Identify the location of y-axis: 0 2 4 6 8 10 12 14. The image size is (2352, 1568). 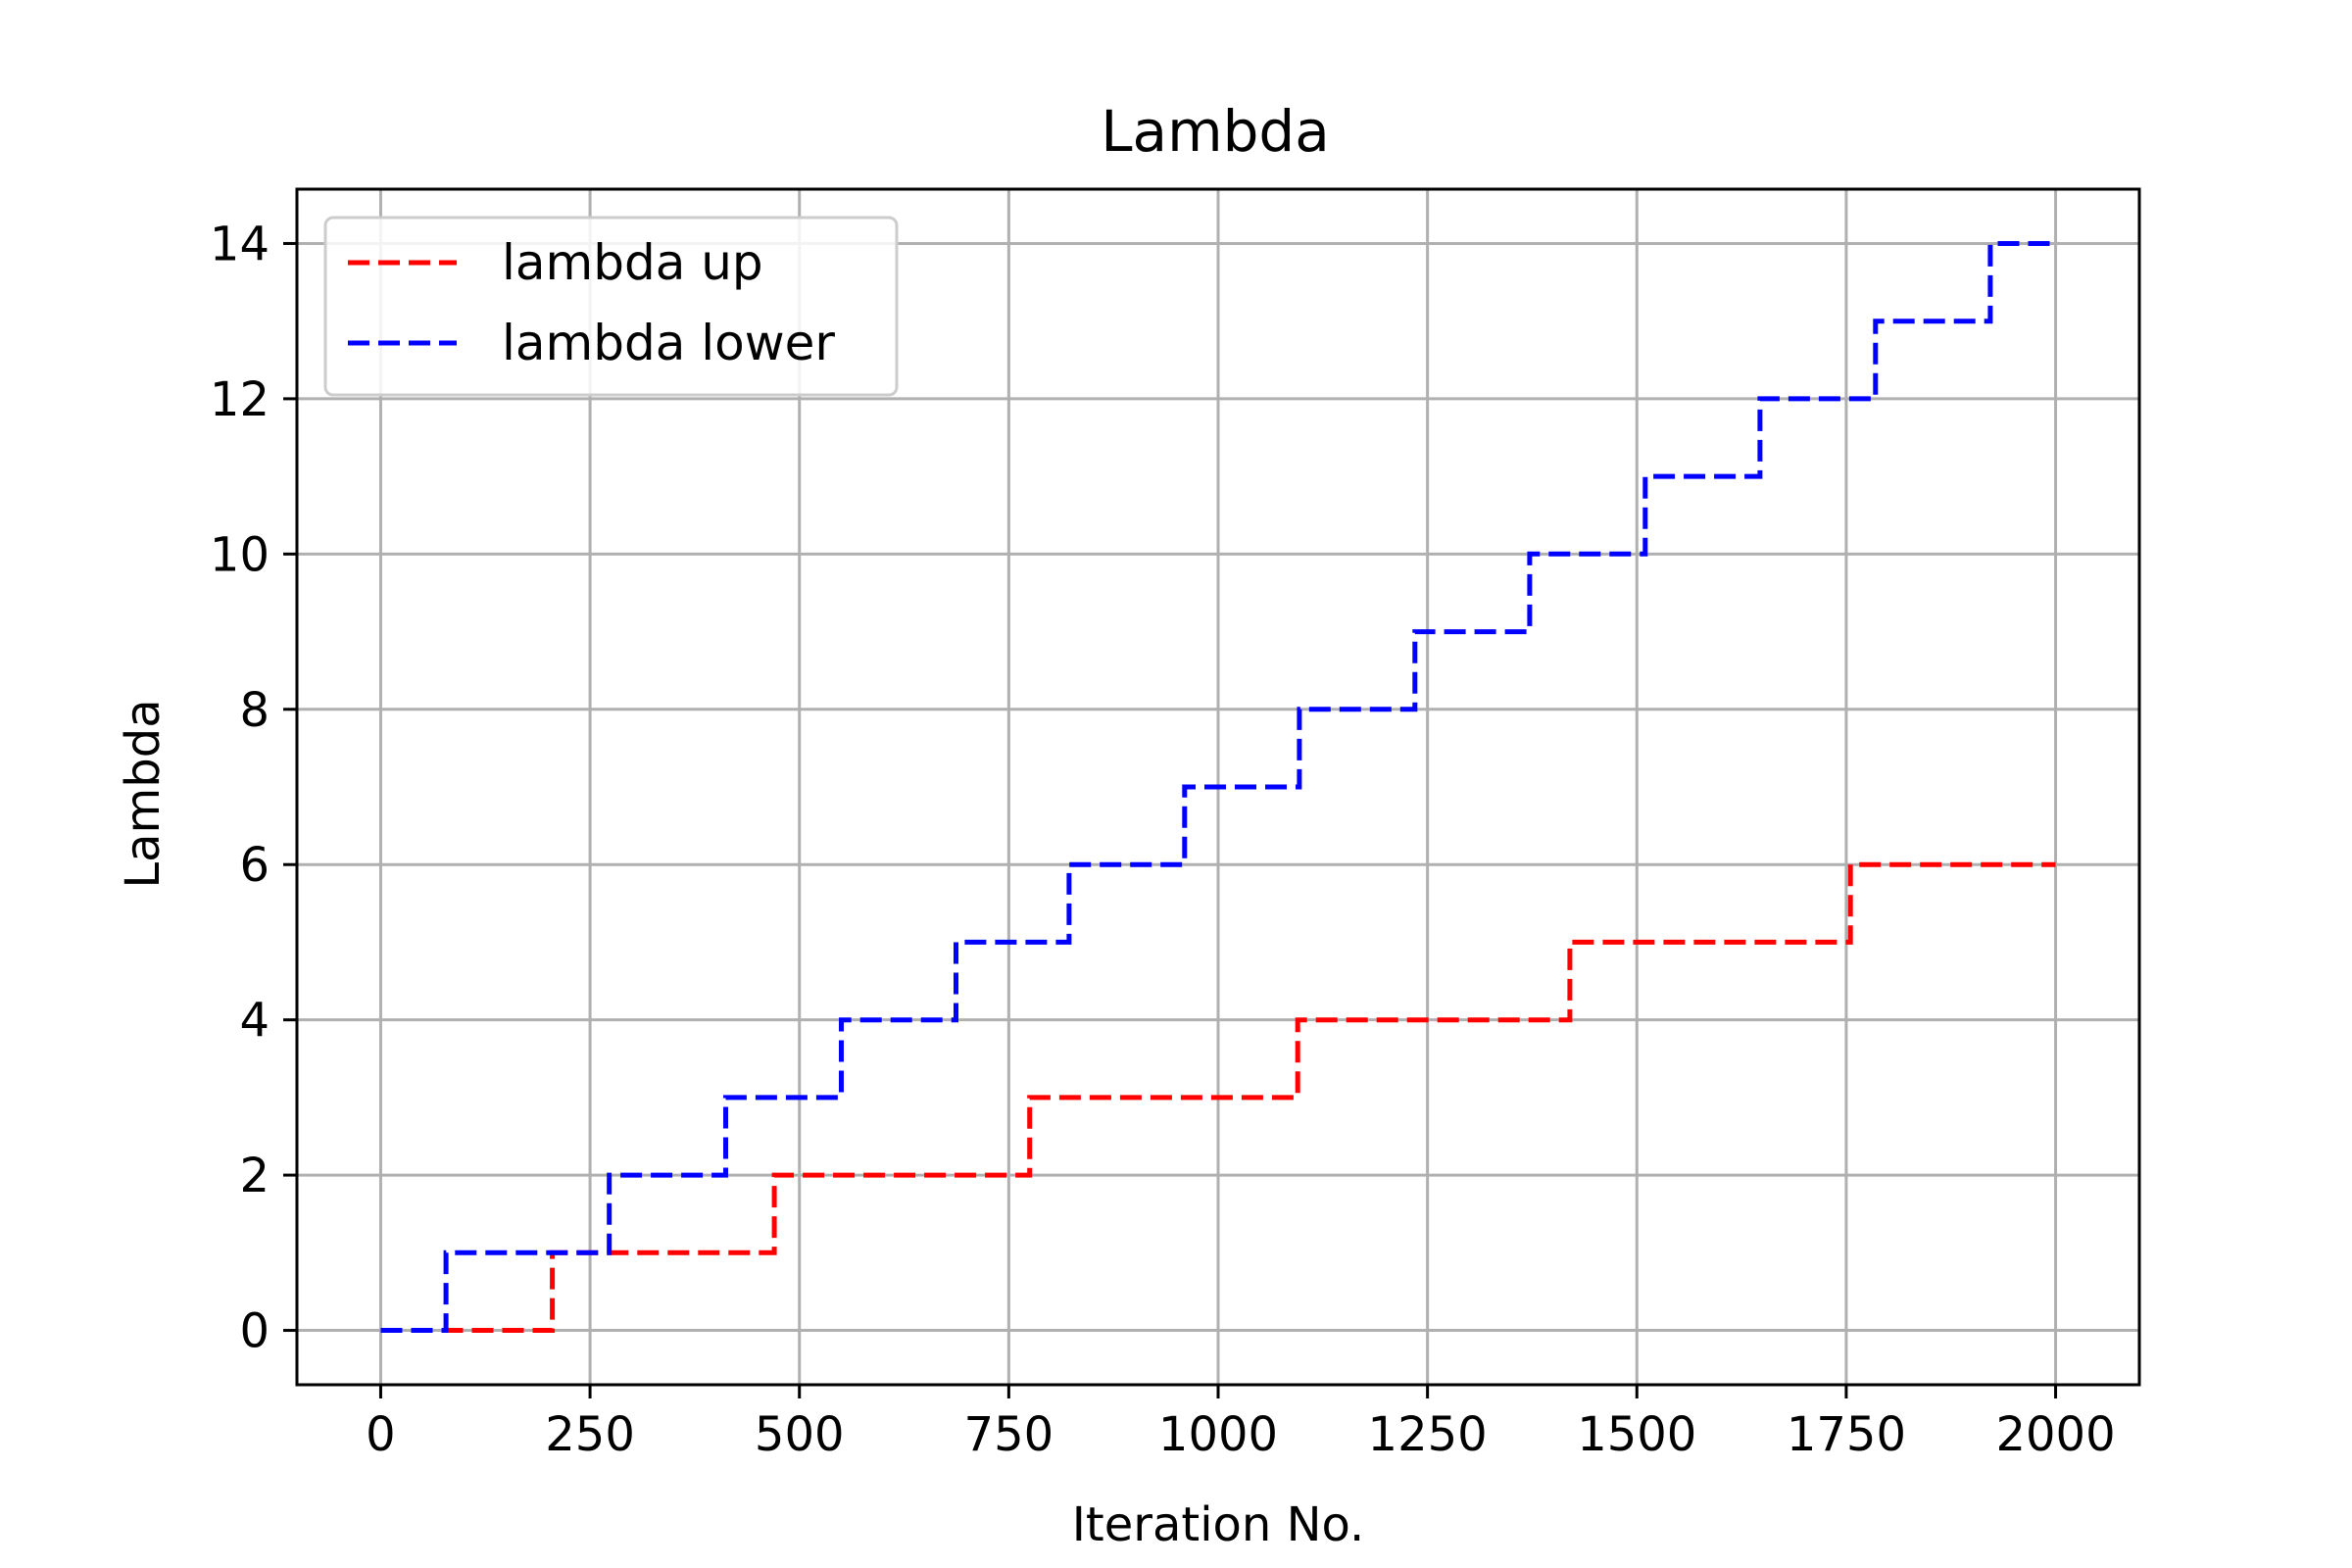
(253, 788).